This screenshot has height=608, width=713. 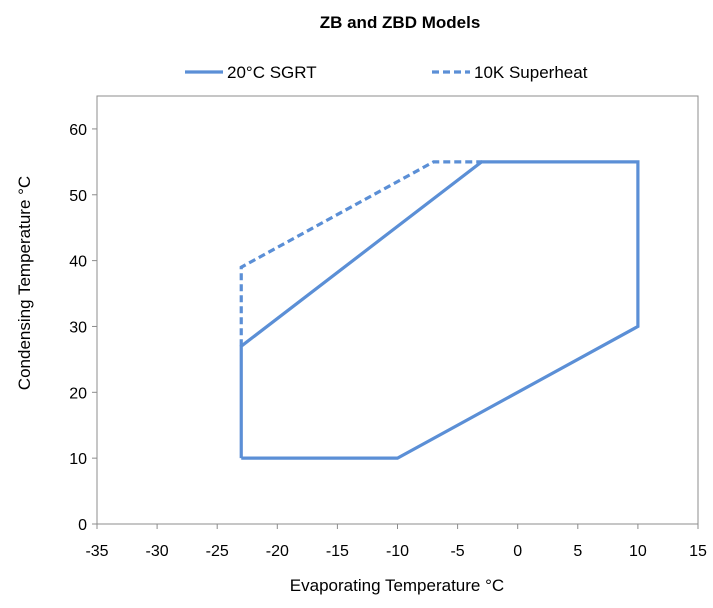 What do you see at coordinates (78, 327) in the screenshot?
I see `y-tick-label: 30` at bounding box center [78, 327].